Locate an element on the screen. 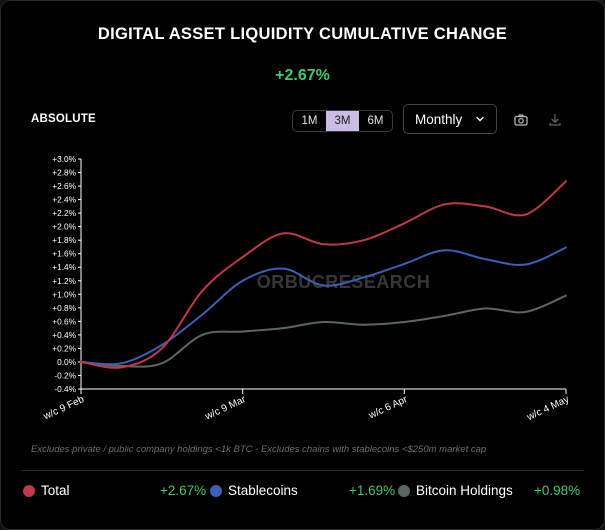 The height and width of the screenshot is (530, 605). legend-divider is located at coordinates (302, 470).